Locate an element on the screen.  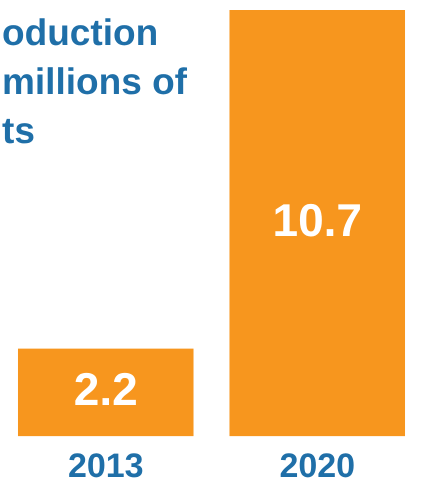
x-tick-label: 2013 is located at coordinates (106, 465).